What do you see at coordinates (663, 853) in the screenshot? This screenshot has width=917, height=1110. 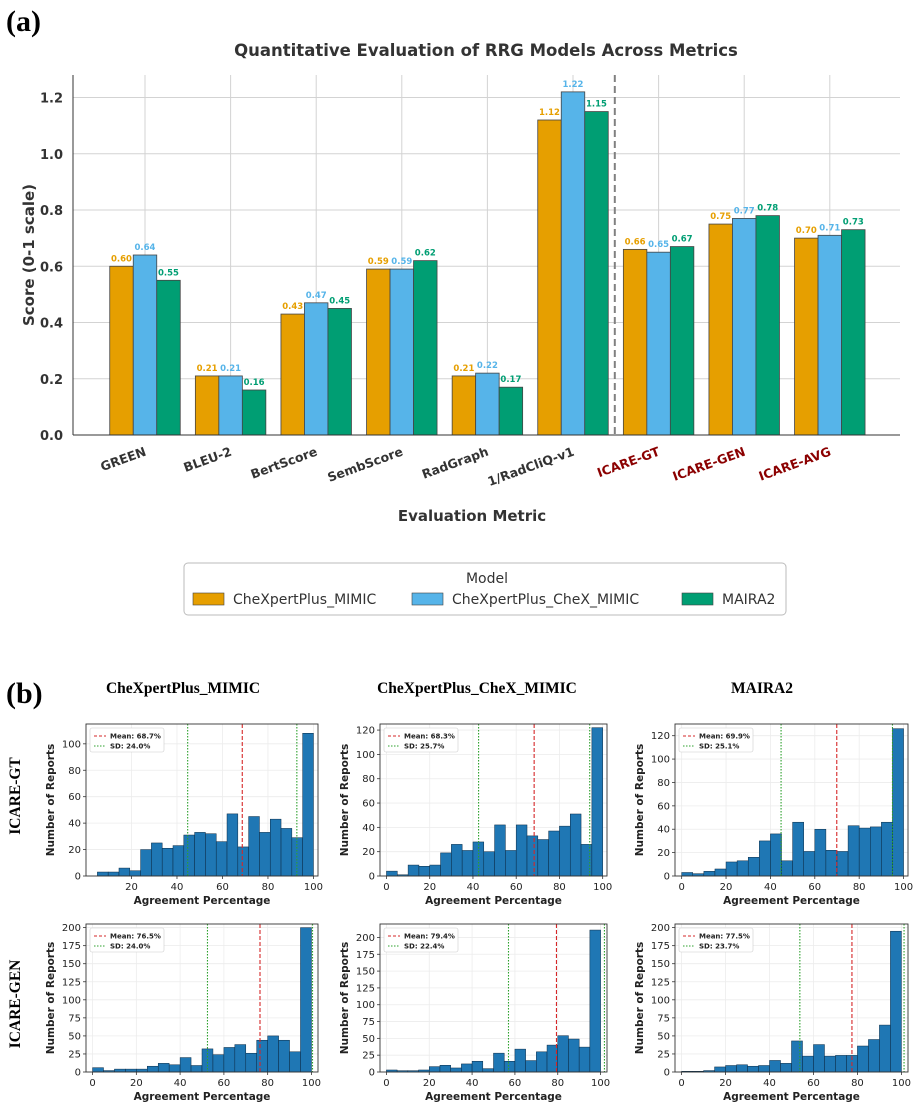 I see `hist-y-tick-label: 20` at bounding box center [663, 853].